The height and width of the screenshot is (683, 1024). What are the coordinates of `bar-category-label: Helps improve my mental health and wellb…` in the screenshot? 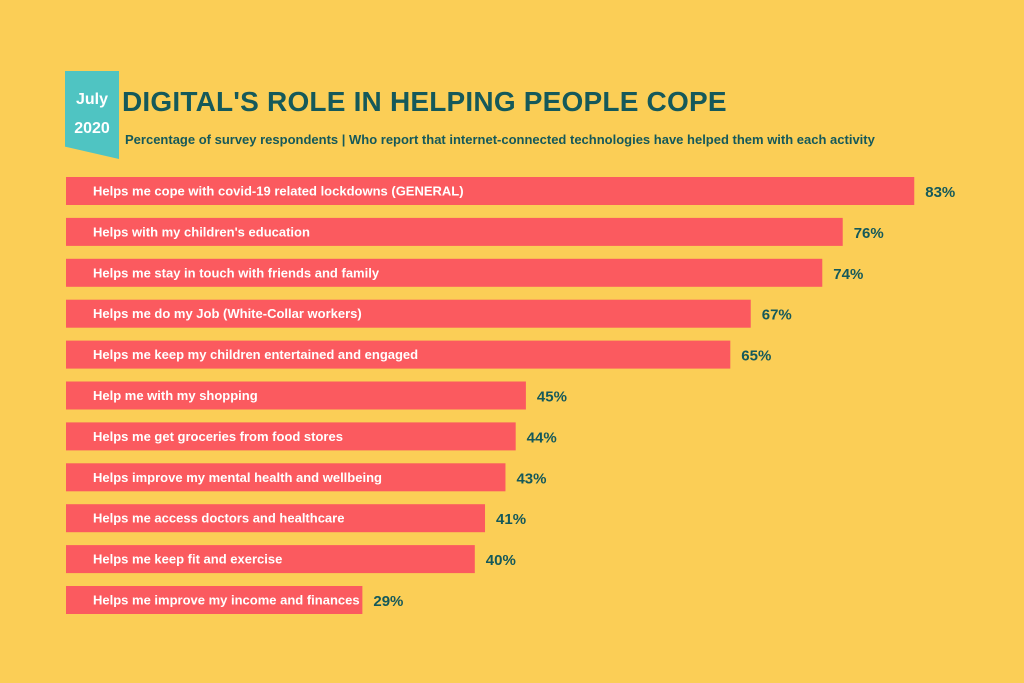 It's located at (237, 477).